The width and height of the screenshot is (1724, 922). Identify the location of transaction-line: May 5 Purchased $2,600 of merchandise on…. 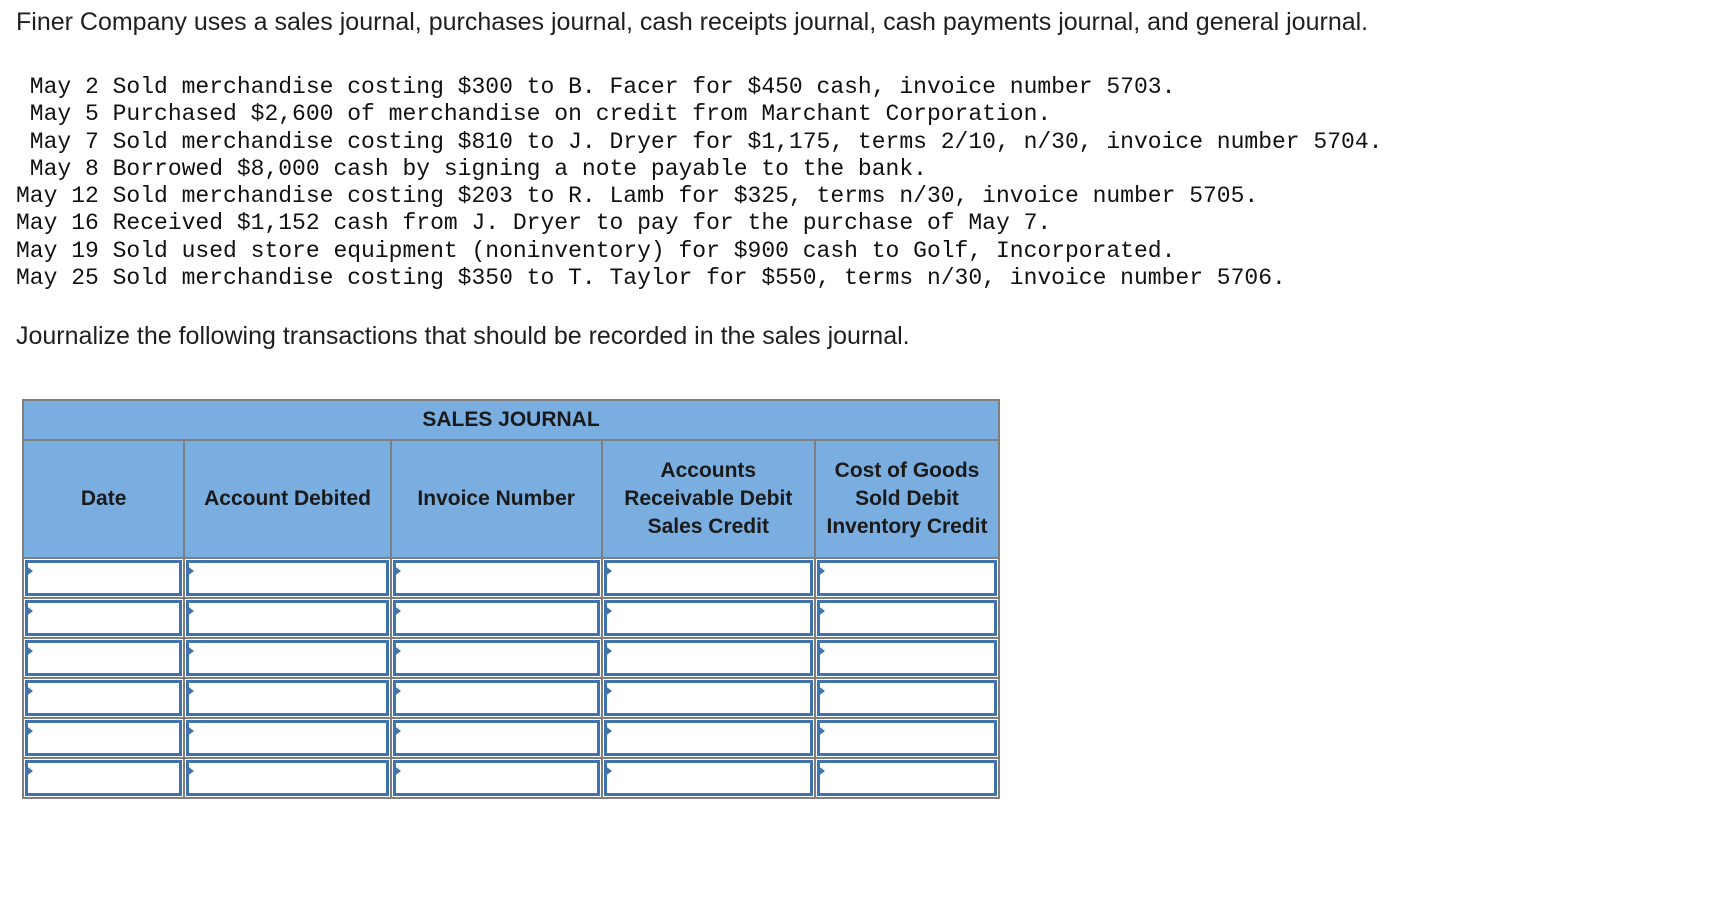
(534, 114).